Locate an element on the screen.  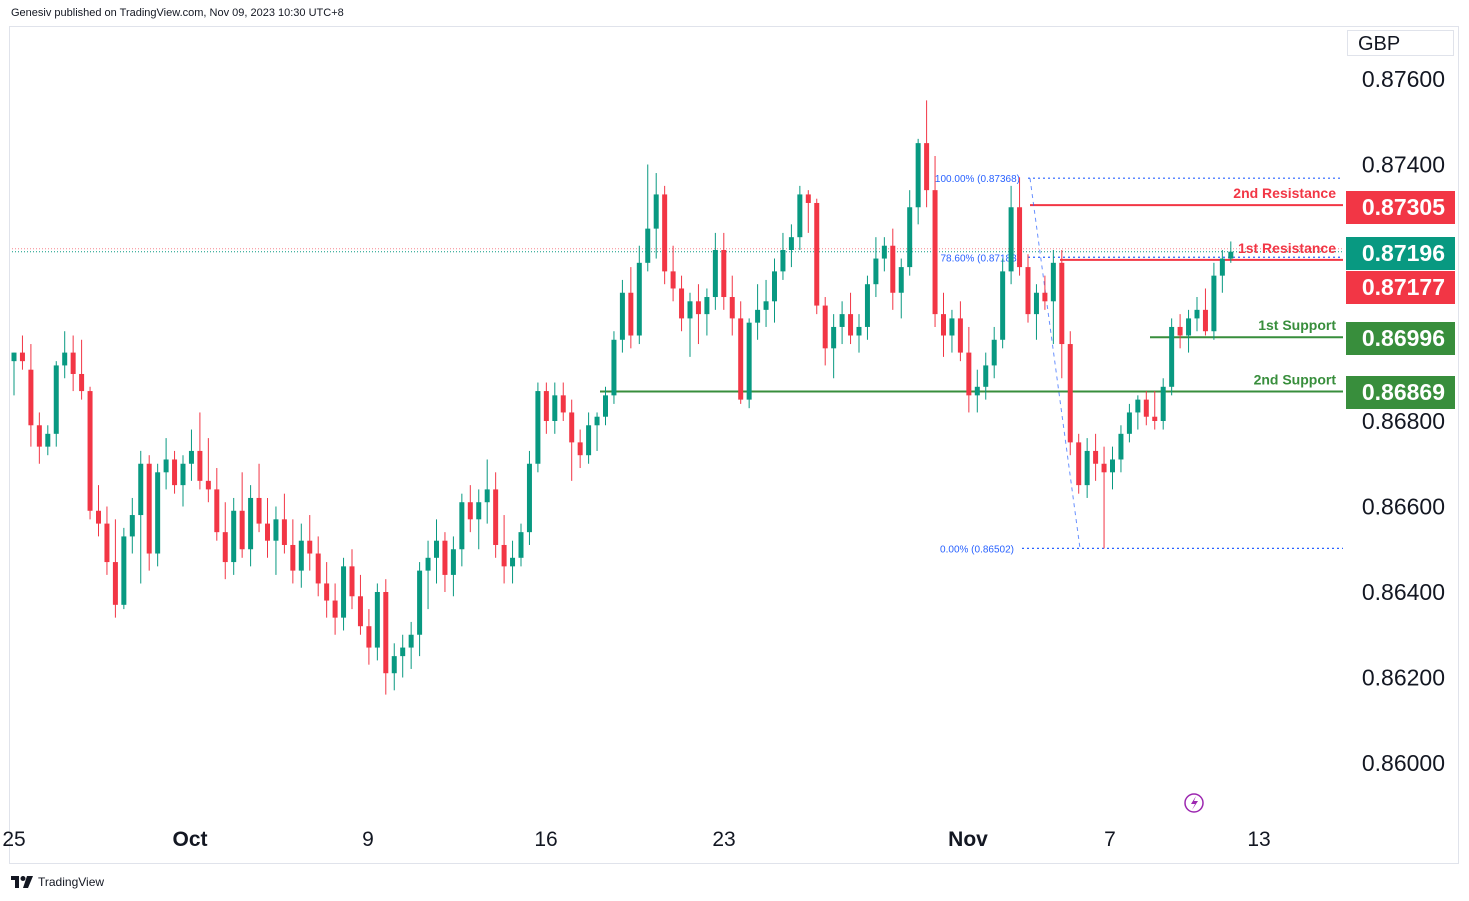
price-label-text: 0.86996 is located at coordinates (1403, 338).